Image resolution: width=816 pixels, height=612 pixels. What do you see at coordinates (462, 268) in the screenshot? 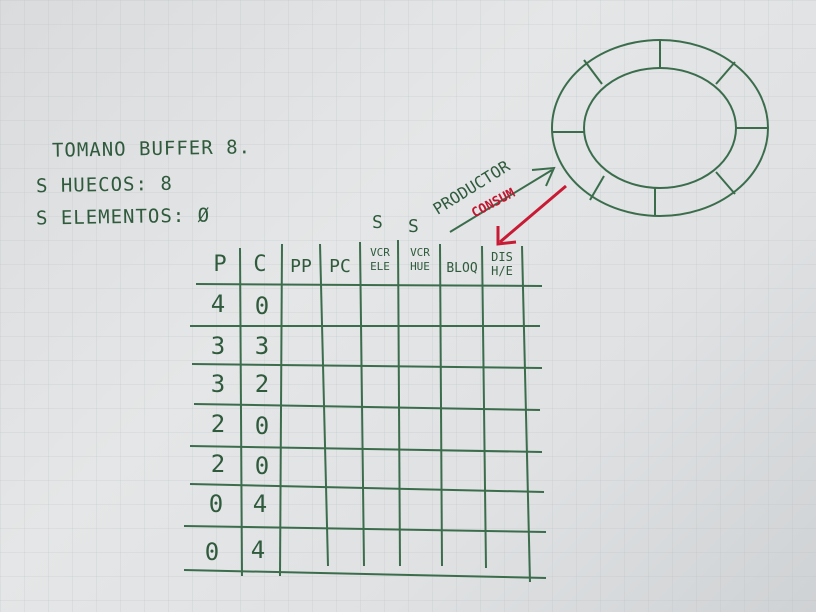
I see `header-bloq: BLOQ` at bounding box center [462, 268].